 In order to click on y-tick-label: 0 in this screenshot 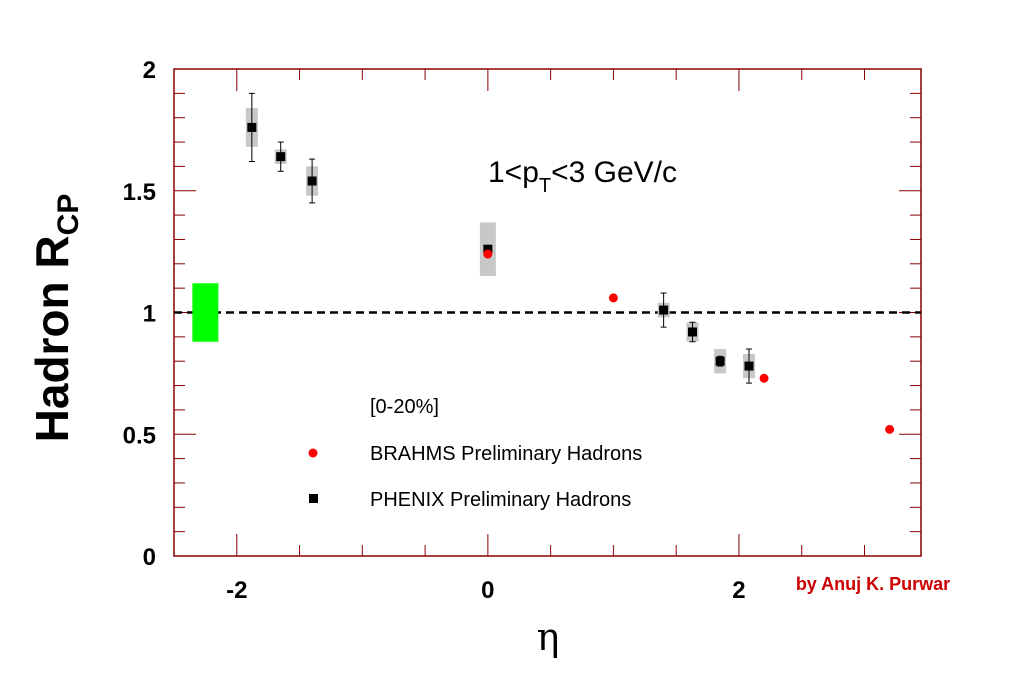, I will do `click(149, 557)`.